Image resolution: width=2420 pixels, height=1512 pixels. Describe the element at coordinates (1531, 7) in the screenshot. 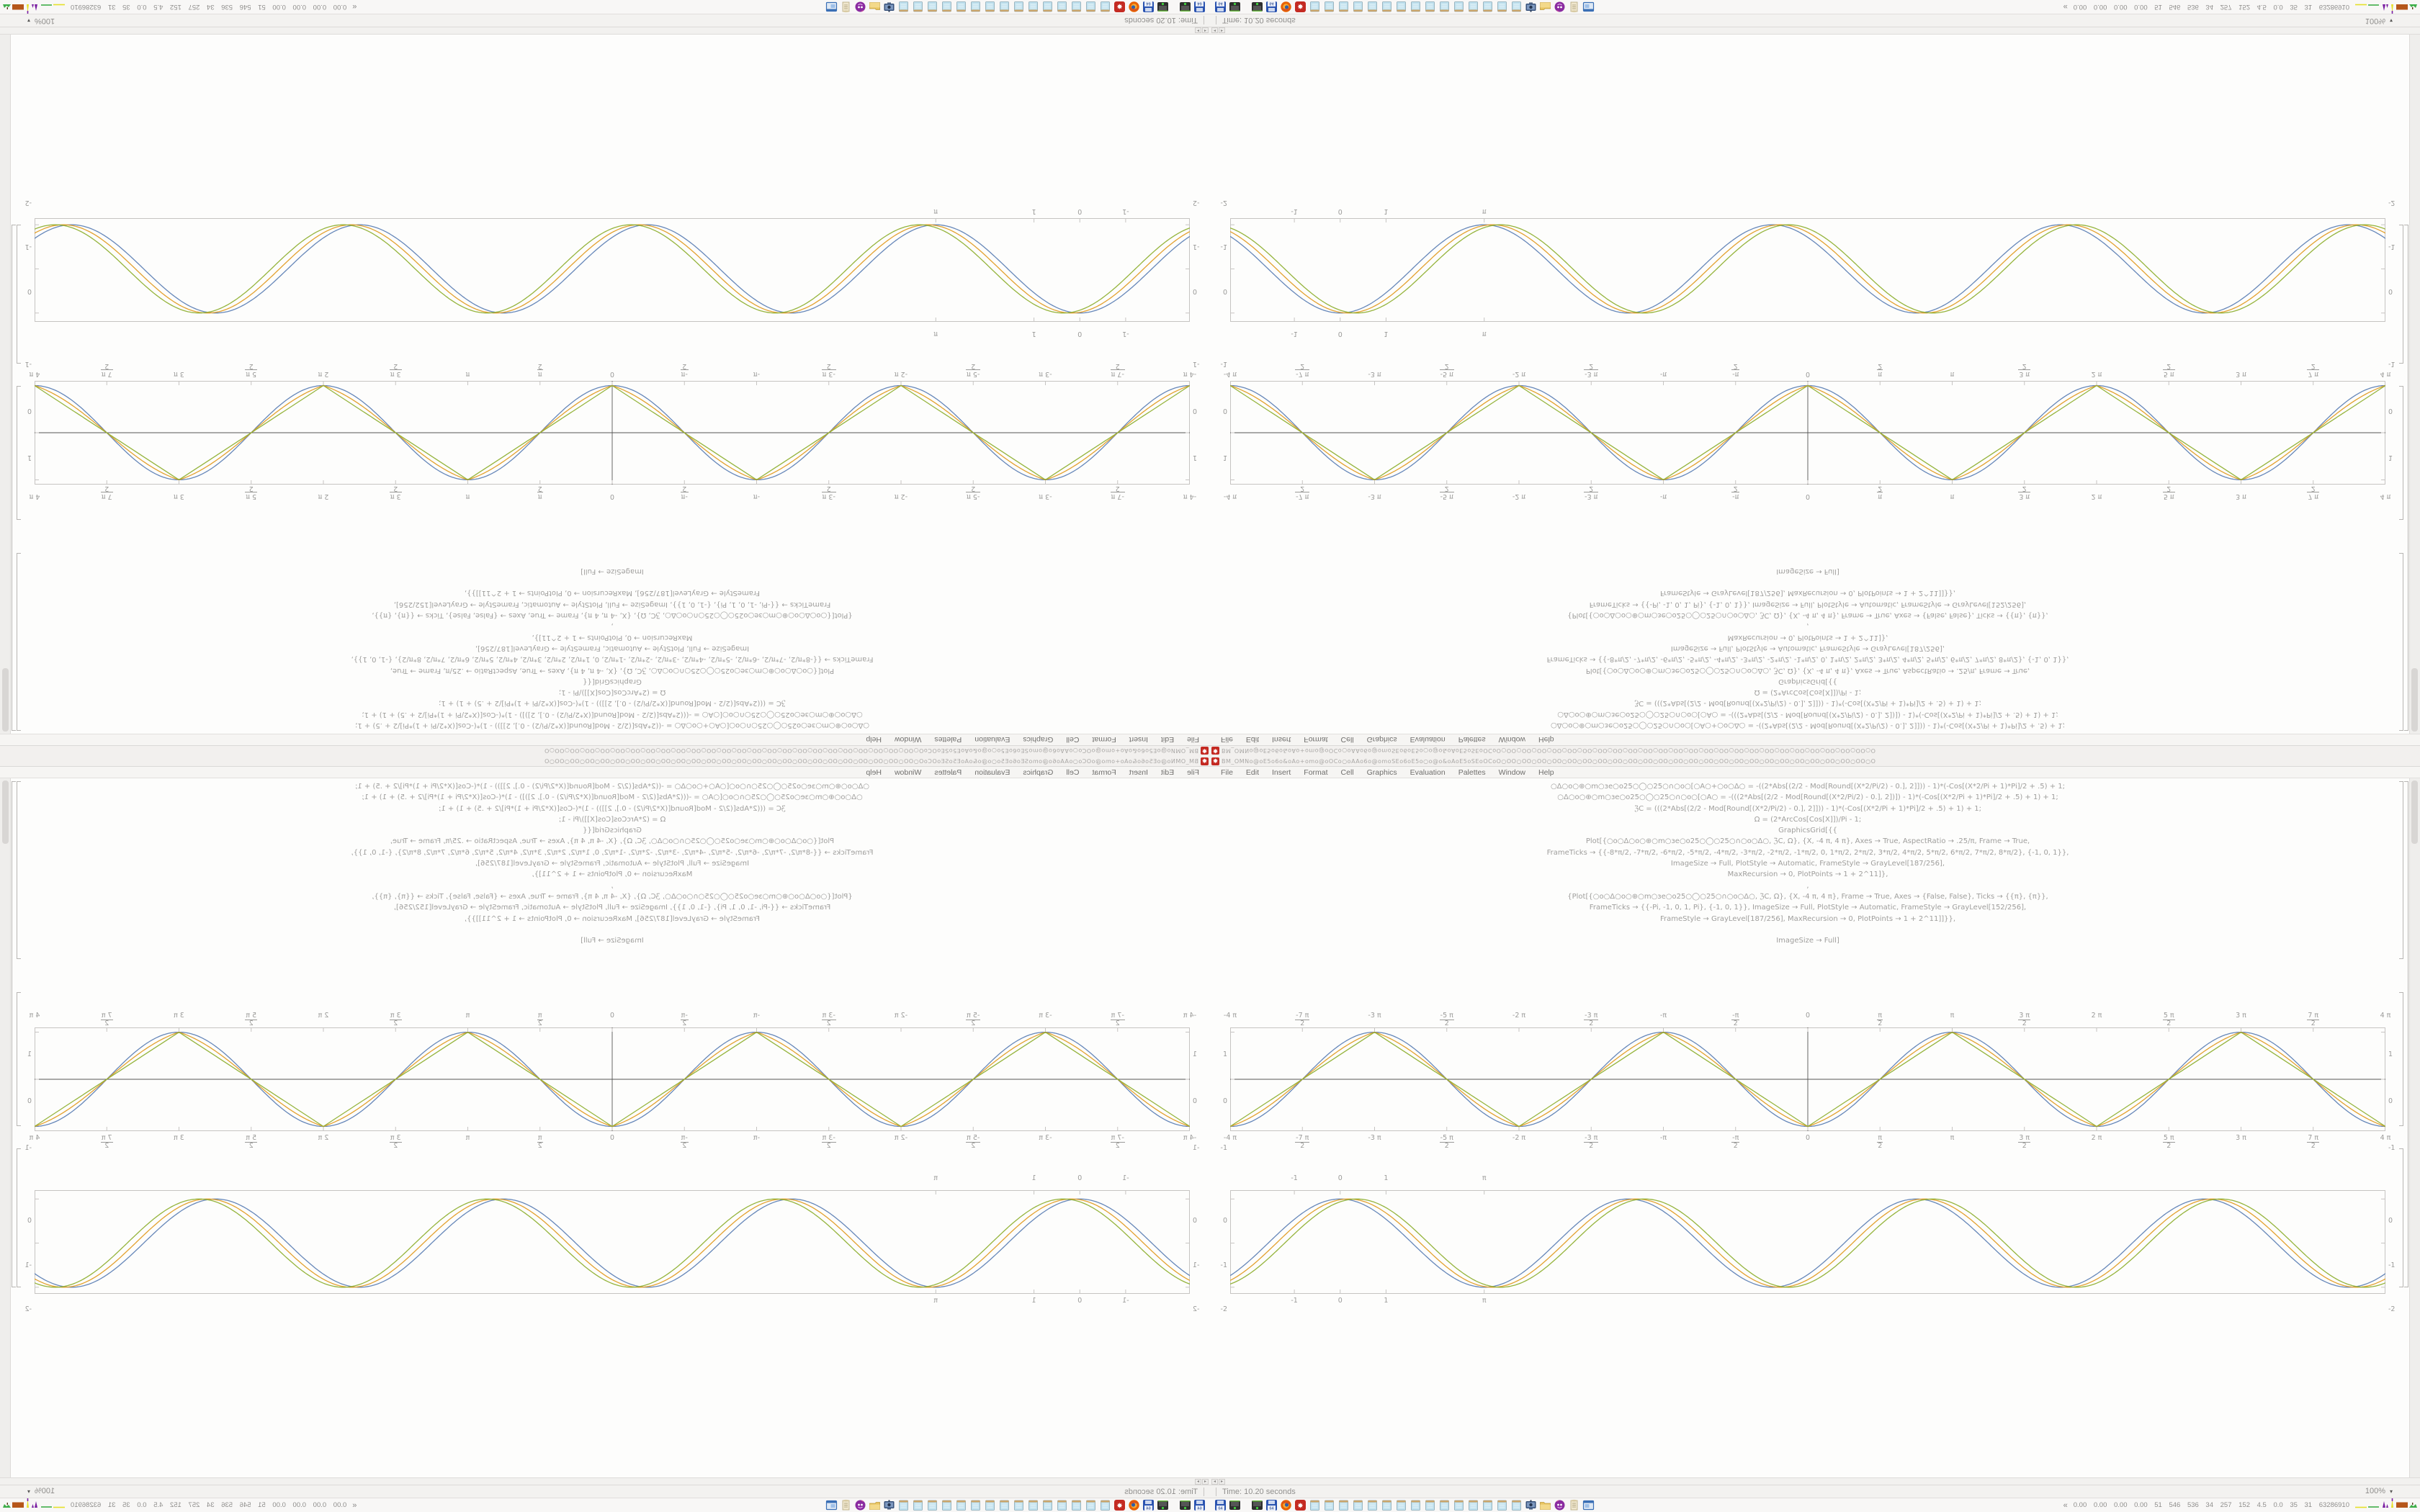

I see `screenshot-tool-icon` at that location.